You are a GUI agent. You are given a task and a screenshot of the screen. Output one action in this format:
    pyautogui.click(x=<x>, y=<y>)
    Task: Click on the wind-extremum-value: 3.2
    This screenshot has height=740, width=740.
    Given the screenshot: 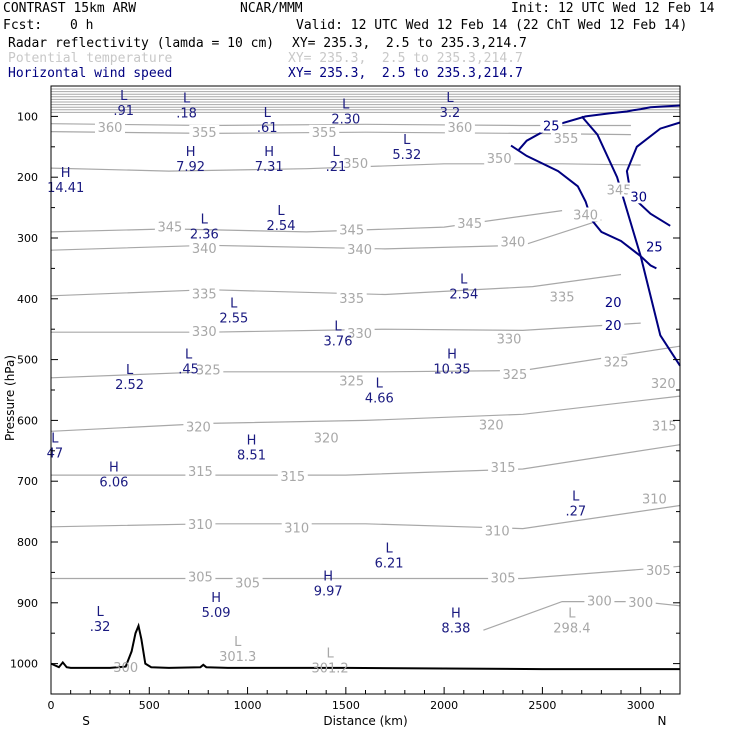 What is the action you would take?
    pyautogui.click(x=450, y=113)
    